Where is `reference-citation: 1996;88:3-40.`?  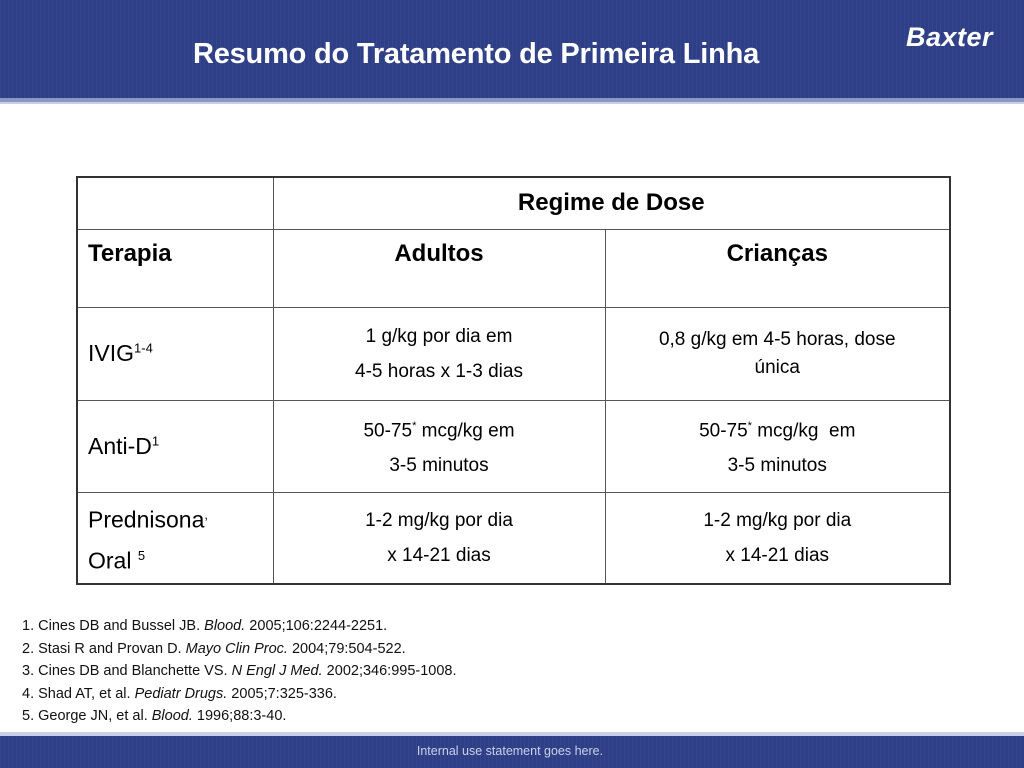 reference-citation: 1996;88:3-40. is located at coordinates (239, 716).